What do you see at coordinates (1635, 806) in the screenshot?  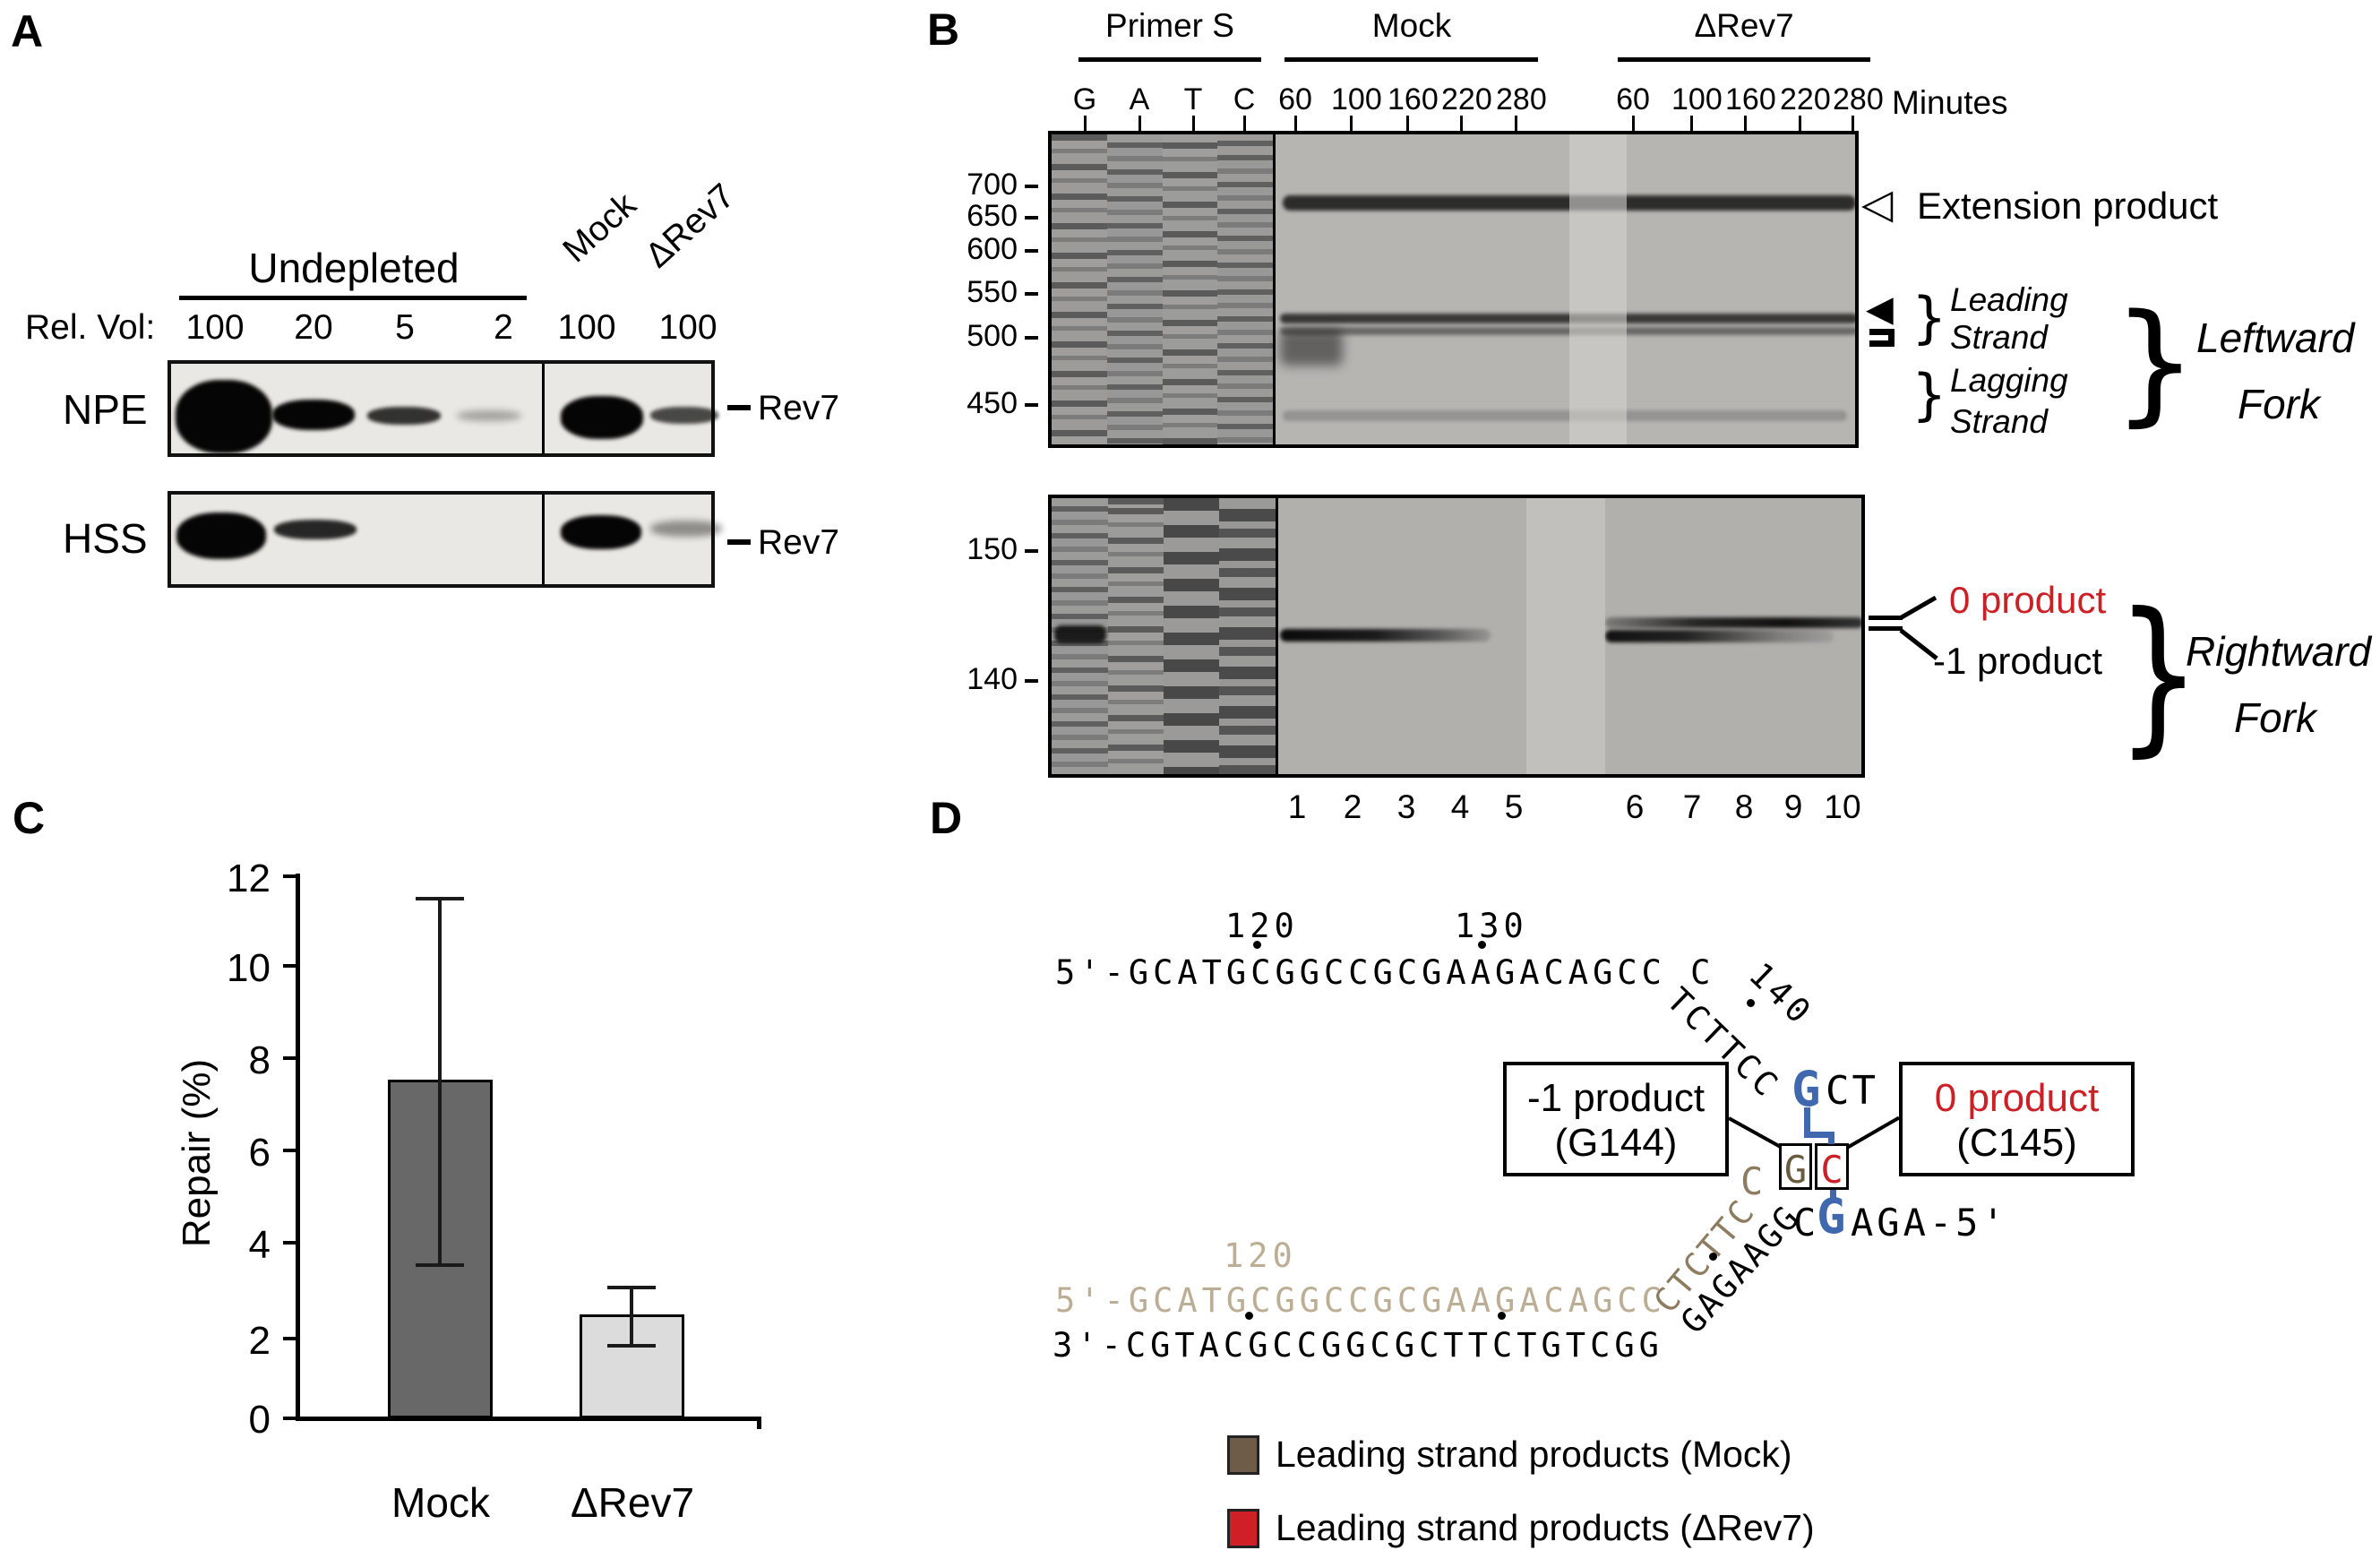 I see `lane-number: 6` at bounding box center [1635, 806].